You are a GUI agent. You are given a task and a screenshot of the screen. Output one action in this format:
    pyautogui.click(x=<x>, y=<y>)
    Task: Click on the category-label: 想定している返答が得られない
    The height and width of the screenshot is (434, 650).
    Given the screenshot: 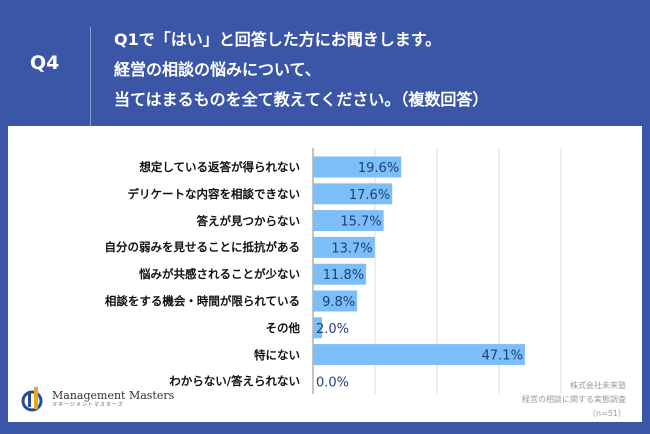 What is the action you would take?
    pyautogui.click(x=219, y=167)
    